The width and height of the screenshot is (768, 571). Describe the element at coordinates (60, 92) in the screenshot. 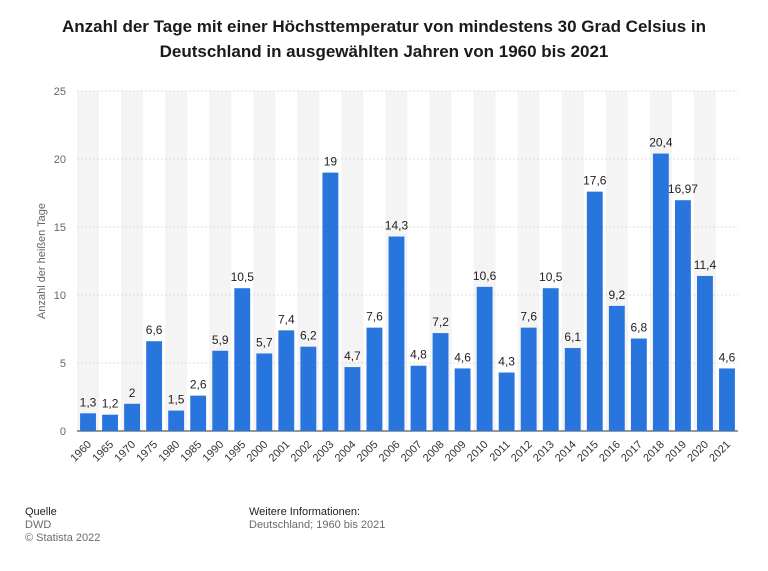

I see `y-tick-label: 25` at that location.